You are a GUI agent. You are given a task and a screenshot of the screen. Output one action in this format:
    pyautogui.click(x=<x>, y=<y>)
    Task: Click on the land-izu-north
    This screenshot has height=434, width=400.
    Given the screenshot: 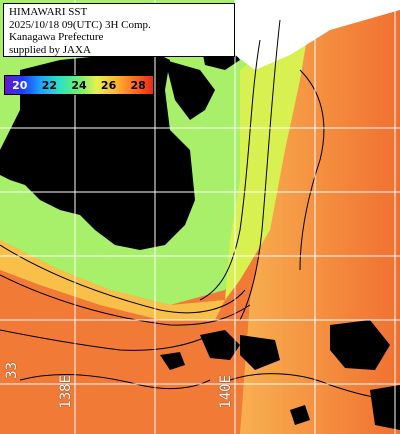 What is the action you would take?
    pyautogui.click(x=190, y=90)
    